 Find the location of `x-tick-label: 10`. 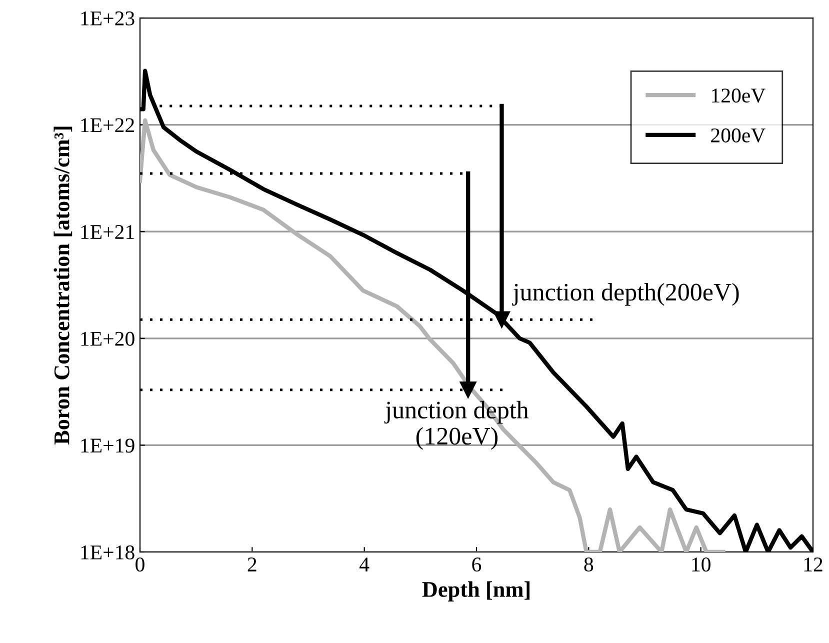

x-tick-label: 10 is located at coordinates (701, 564).